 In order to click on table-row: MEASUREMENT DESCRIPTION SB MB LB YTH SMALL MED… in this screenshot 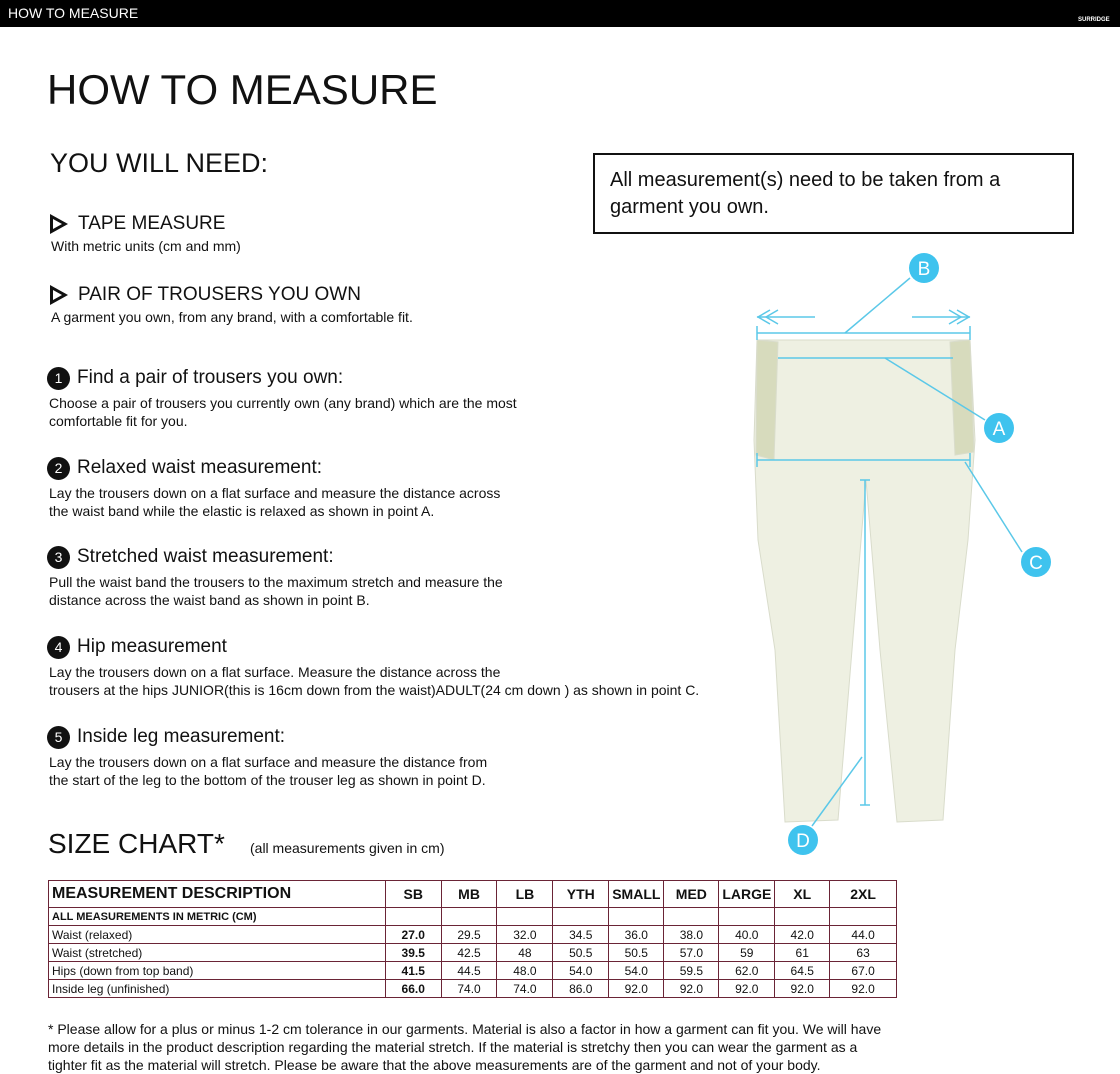, I will do `click(472, 894)`.